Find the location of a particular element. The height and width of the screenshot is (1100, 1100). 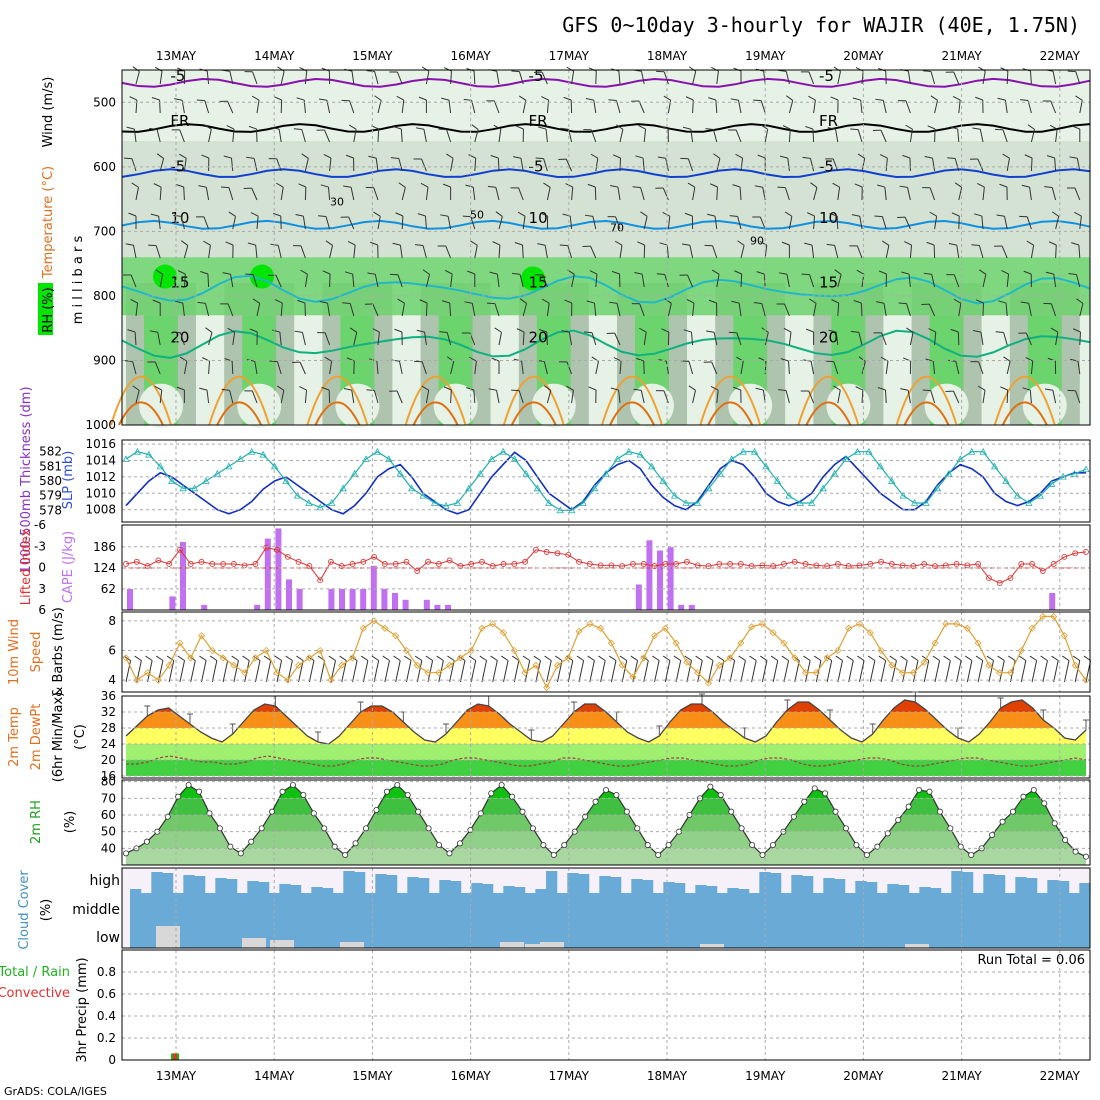

top-date-label: 22MAY is located at coordinates (1060, 56).